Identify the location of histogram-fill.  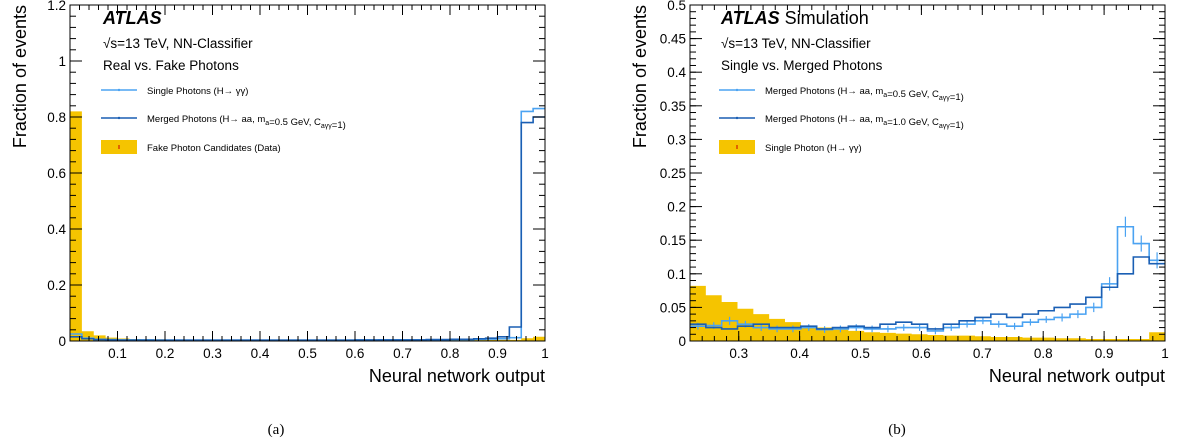
(927, 313).